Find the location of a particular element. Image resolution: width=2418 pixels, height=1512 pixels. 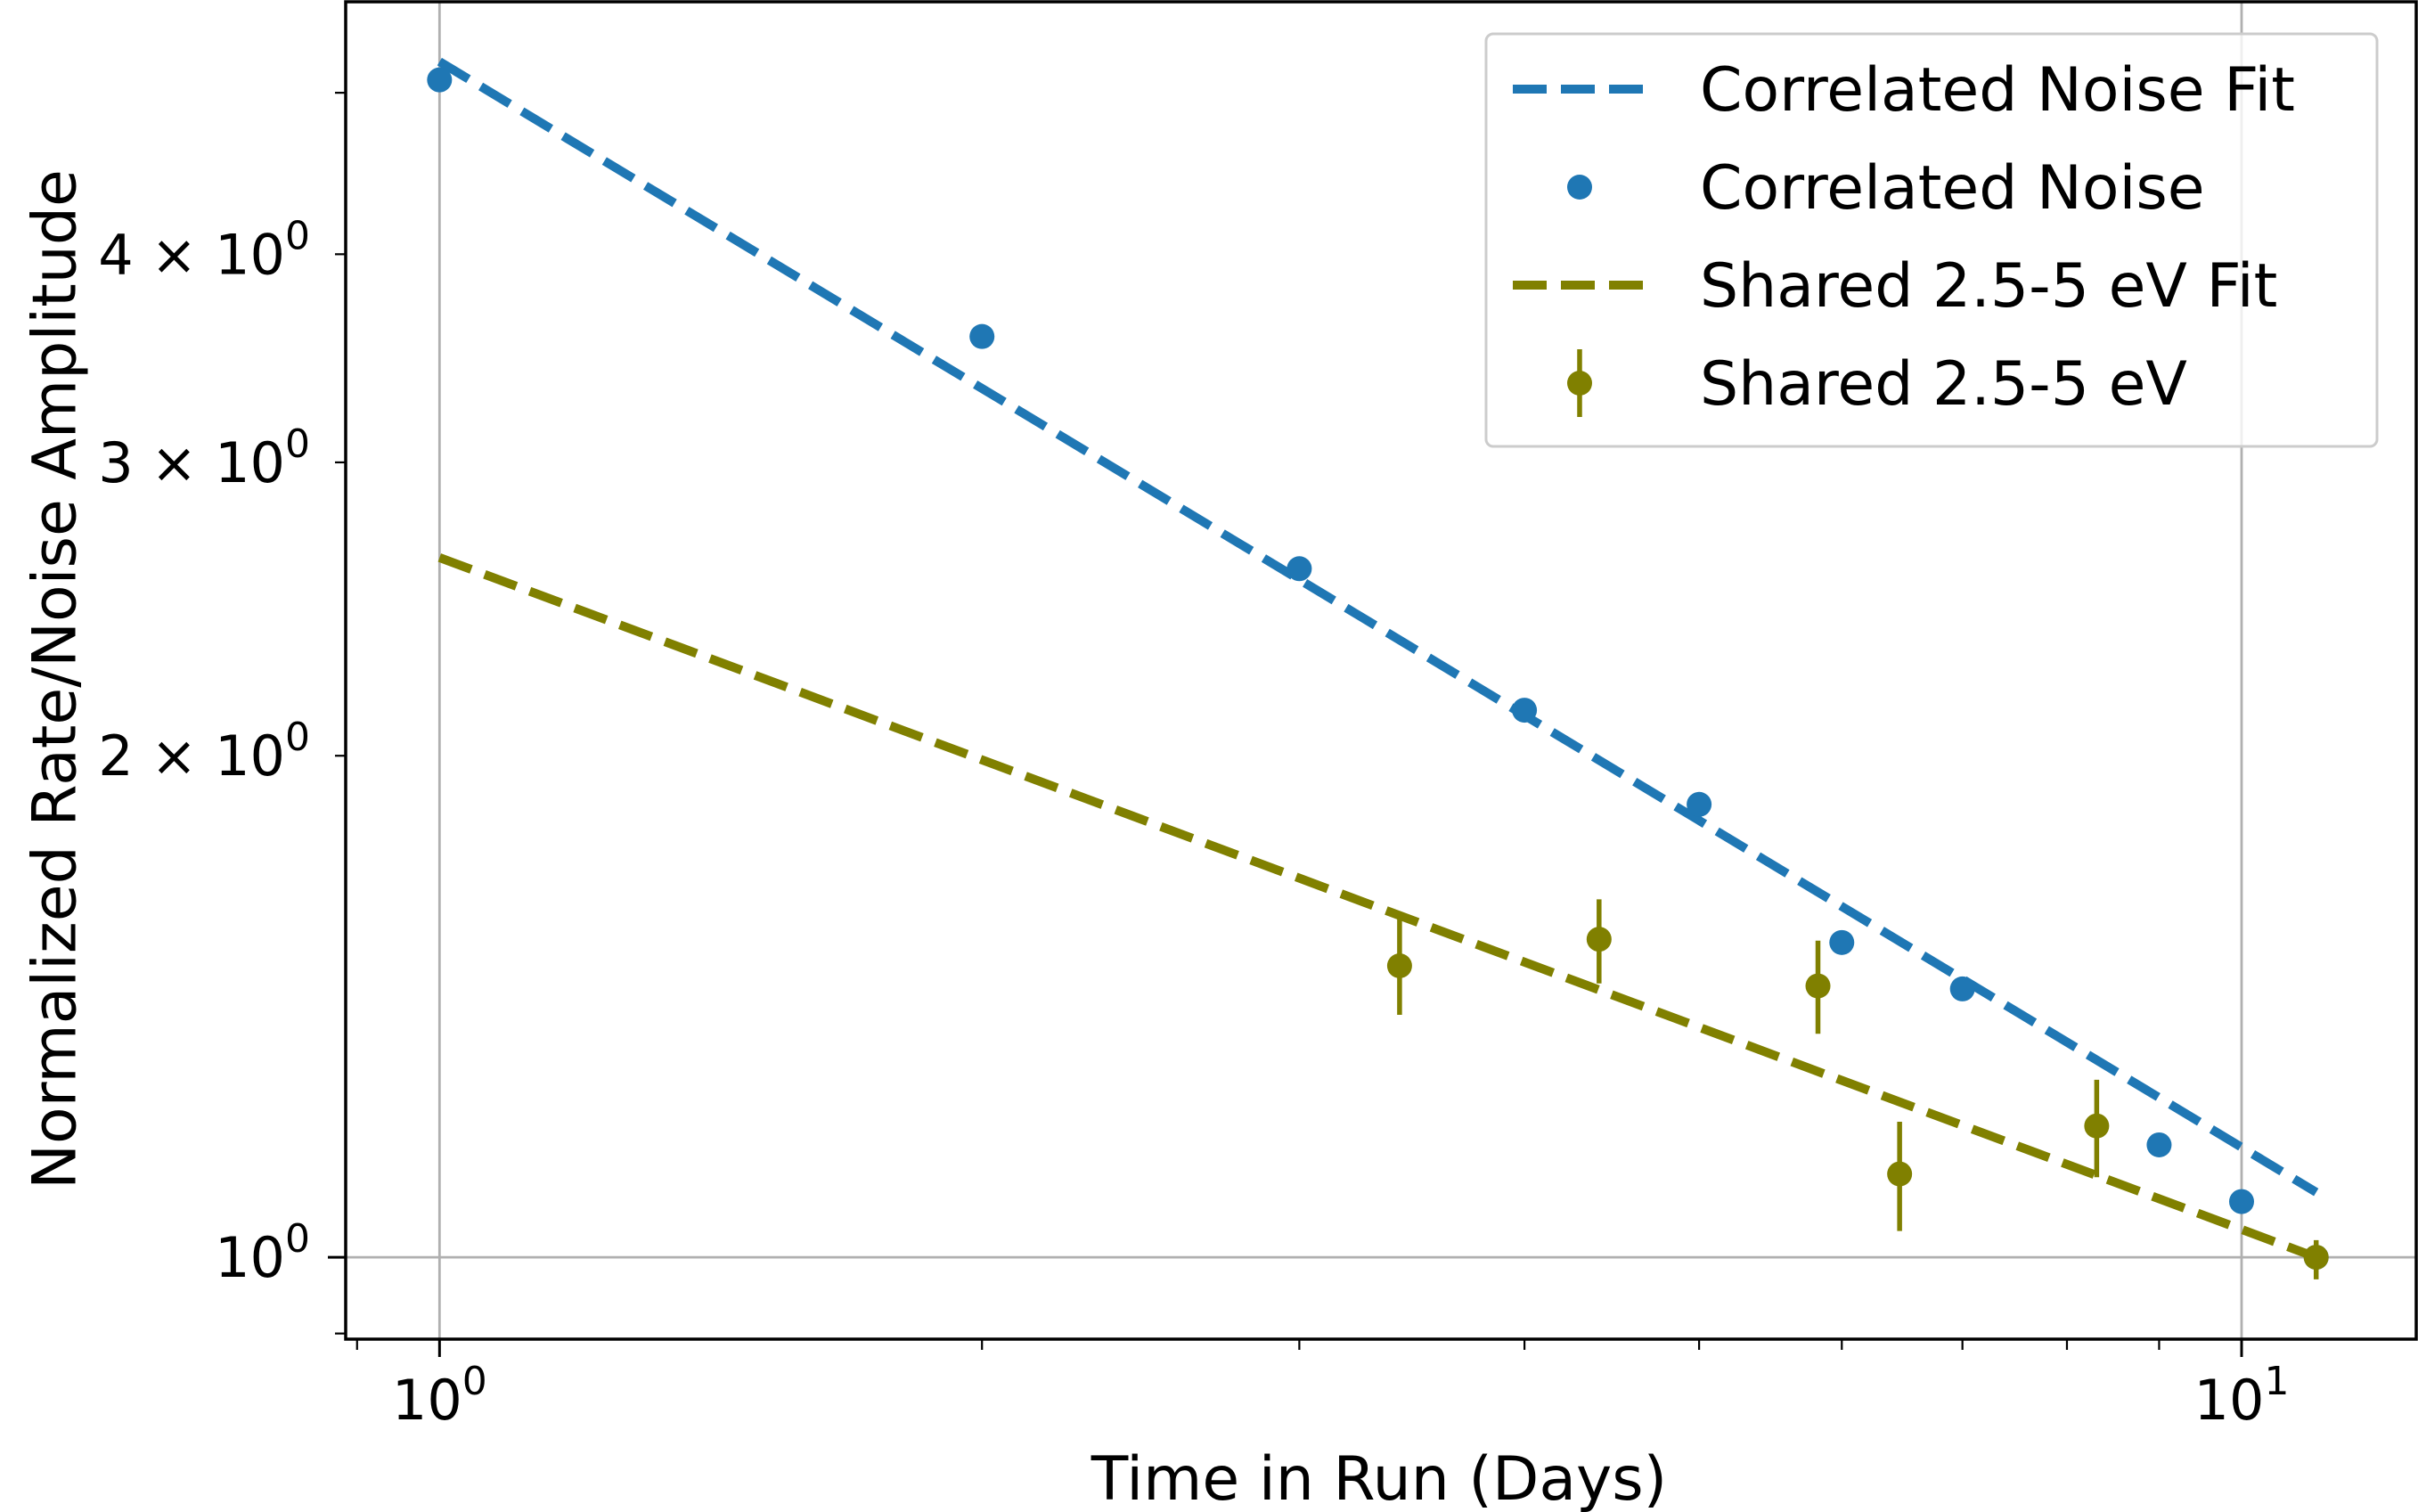

x-axis-label: Time in Run (Days) is located at coordinates (1379, 1478).